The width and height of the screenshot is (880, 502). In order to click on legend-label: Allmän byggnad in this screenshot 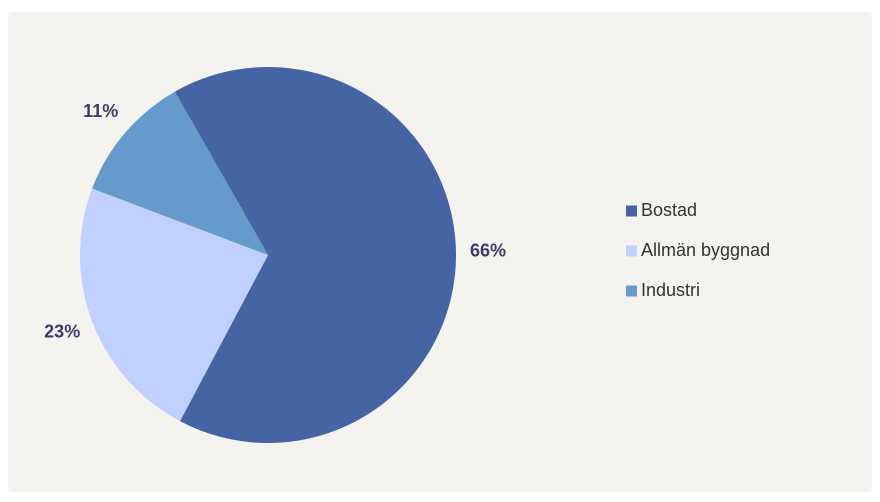, I will do `click(705, 250)`.